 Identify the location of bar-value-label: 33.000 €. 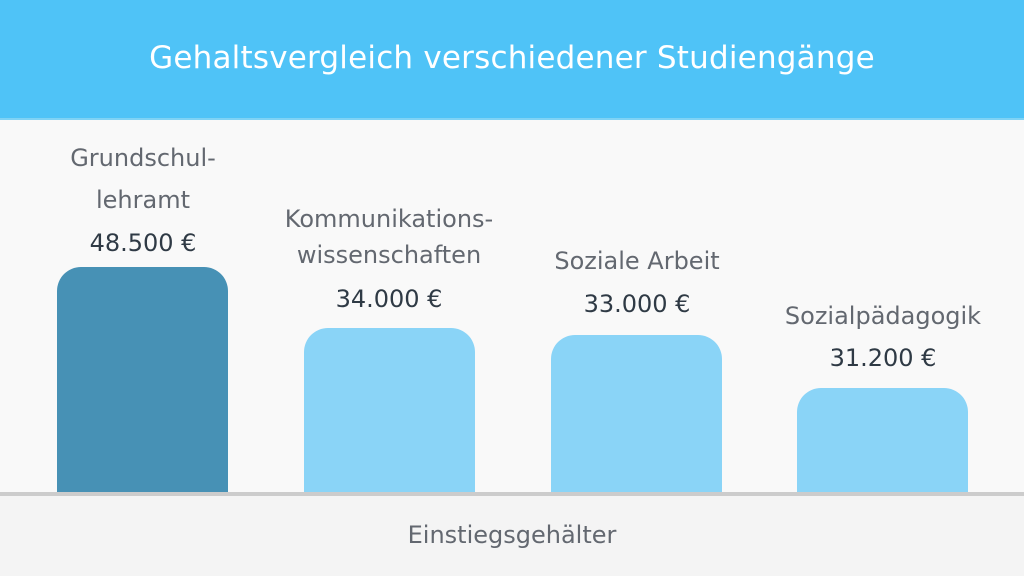
(637, 304).